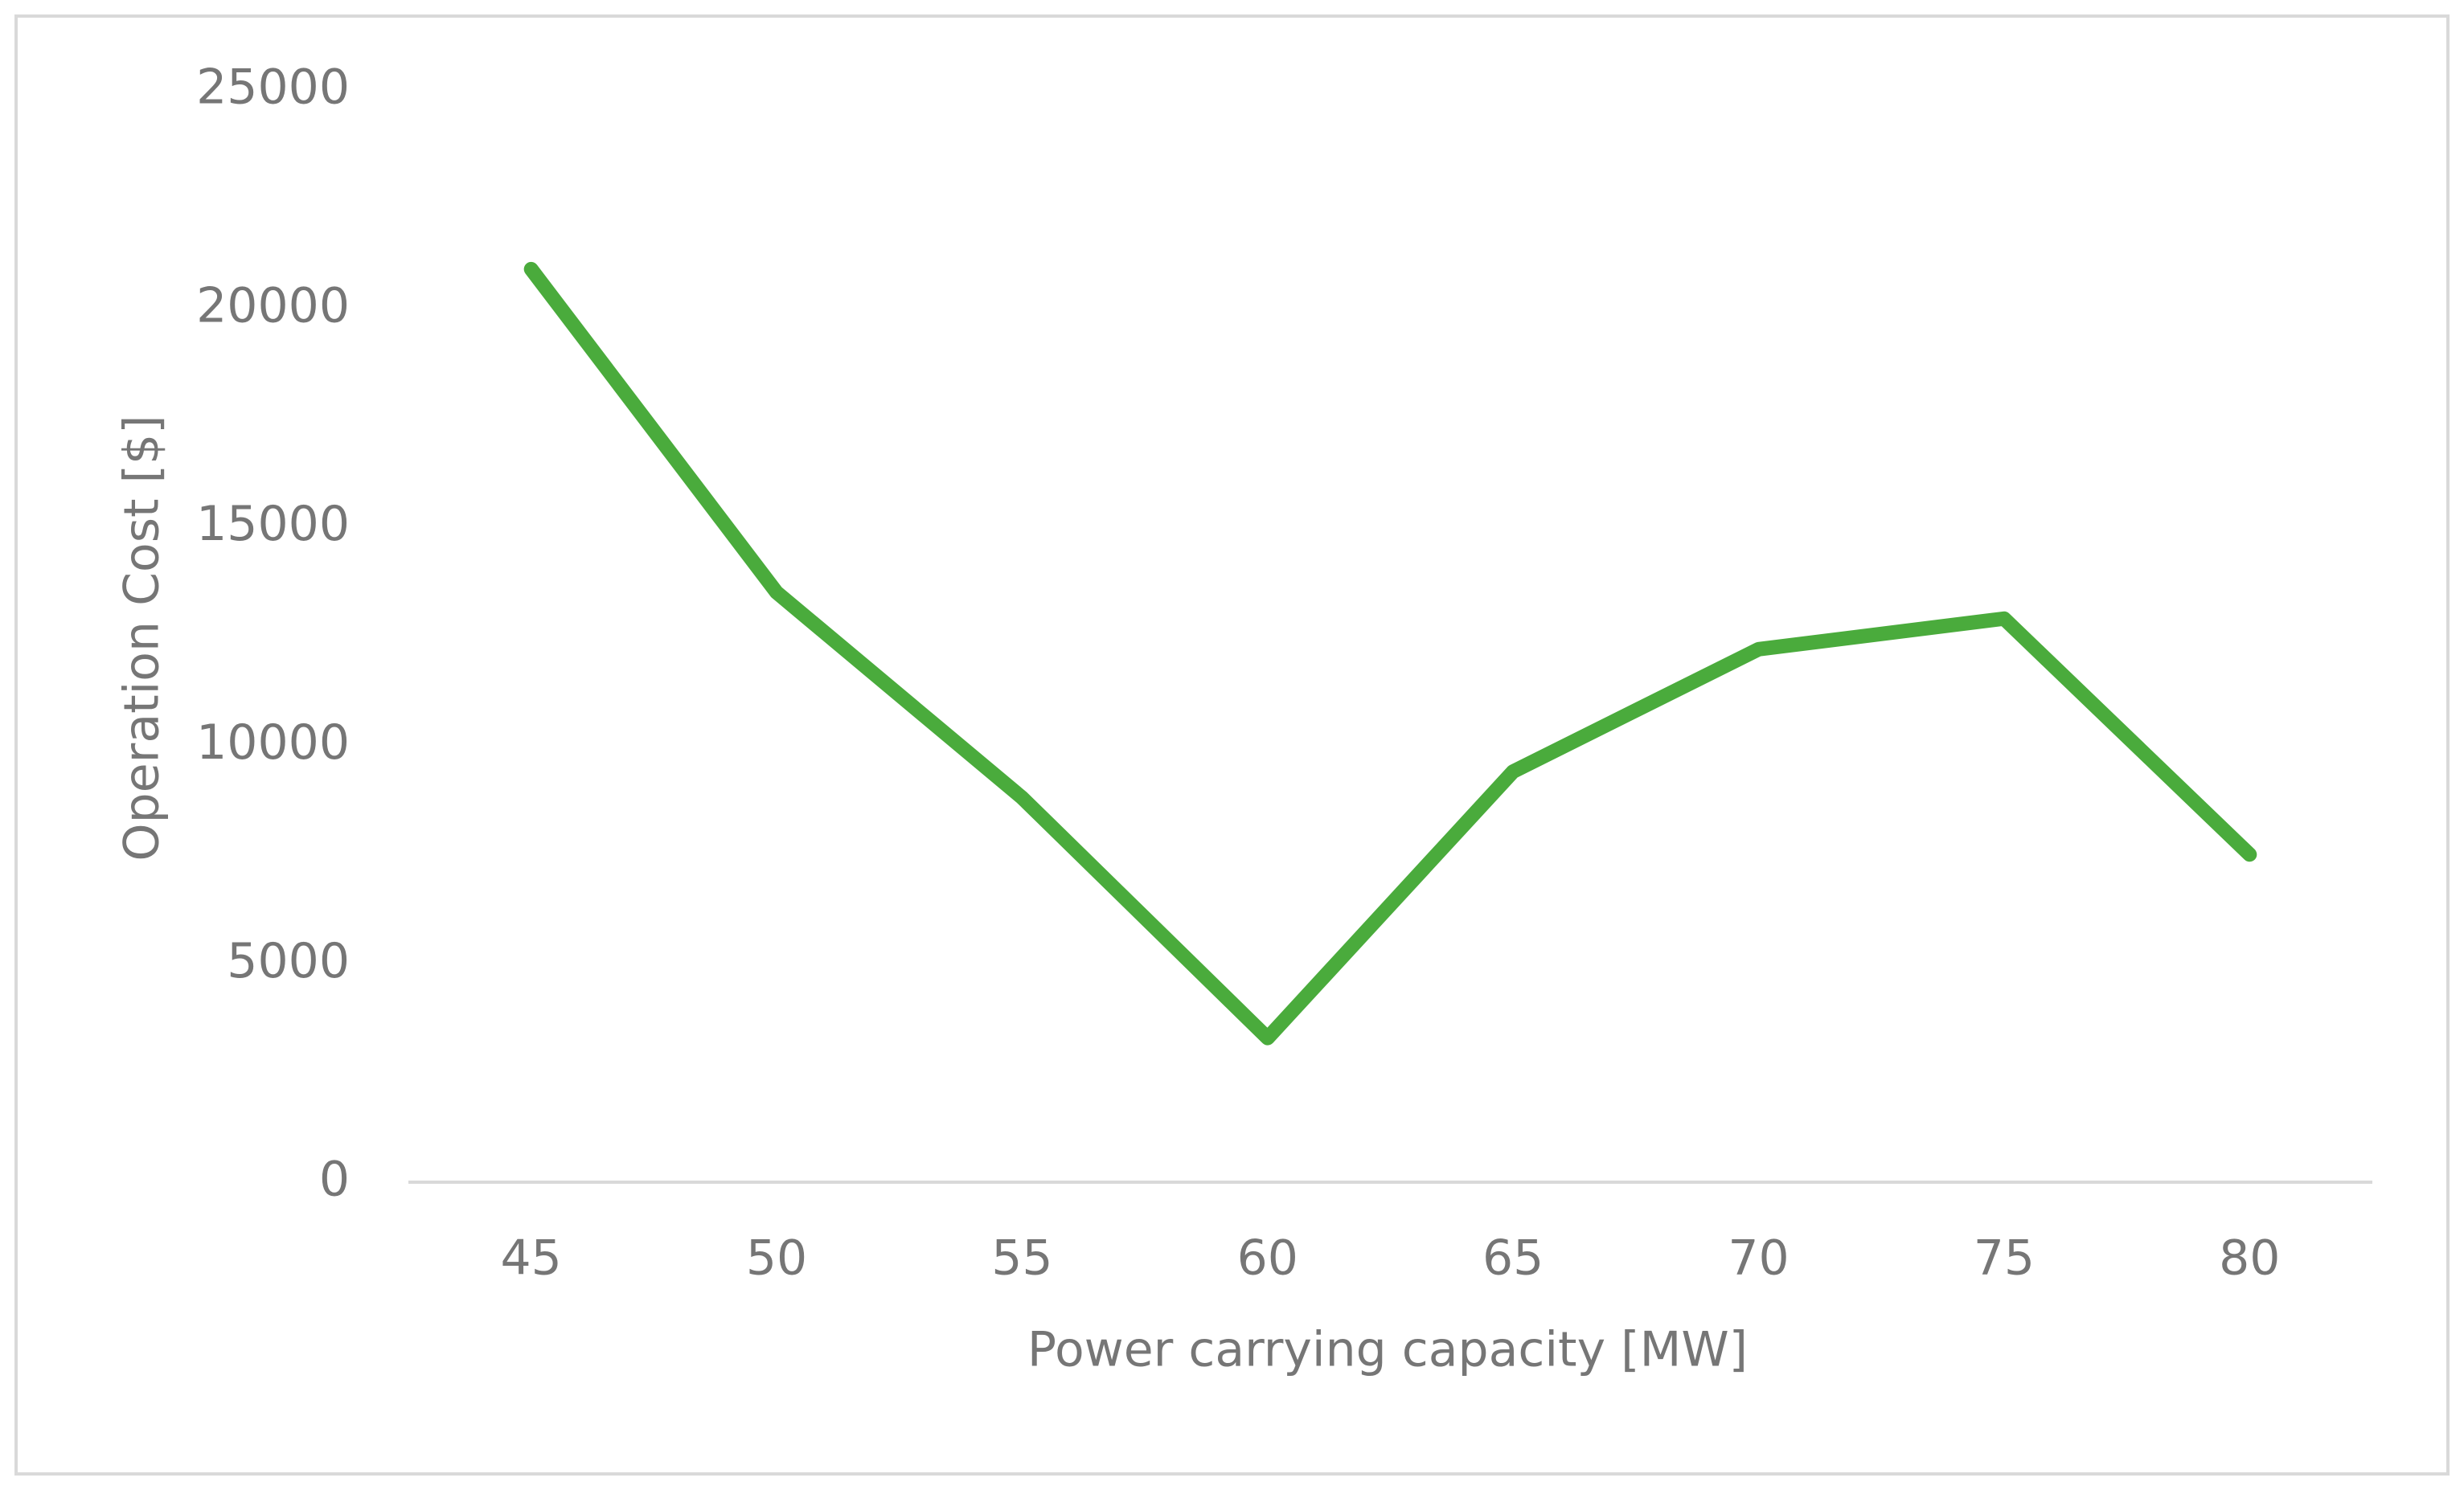 The height and width of the screenshot is (1494, 2464). Describe the element at coordinates (273, 87) in the screenshot. I see `y-tick-label: 25000` at that location.